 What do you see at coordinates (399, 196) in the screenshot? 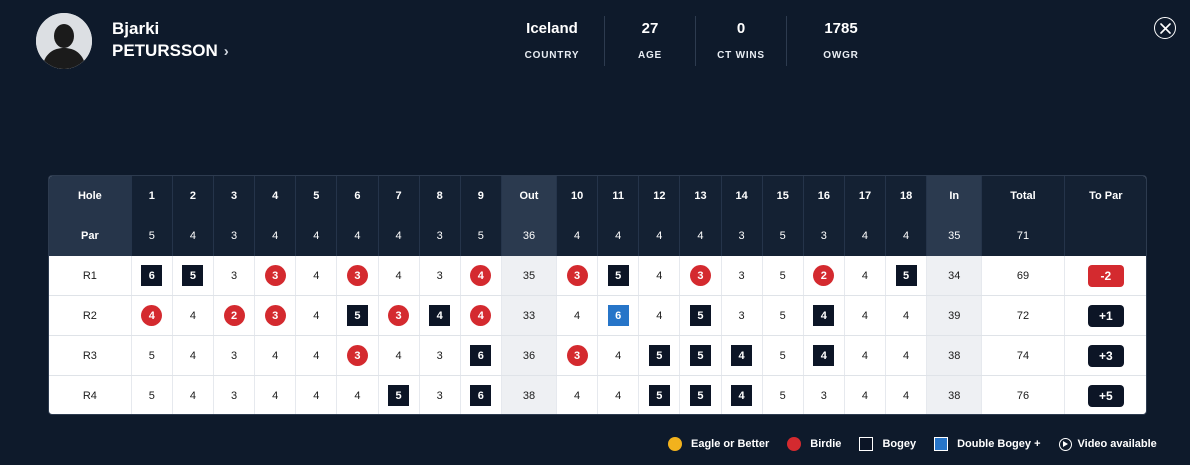
I see `hole-number: 7` at bounding box center [399, 196].